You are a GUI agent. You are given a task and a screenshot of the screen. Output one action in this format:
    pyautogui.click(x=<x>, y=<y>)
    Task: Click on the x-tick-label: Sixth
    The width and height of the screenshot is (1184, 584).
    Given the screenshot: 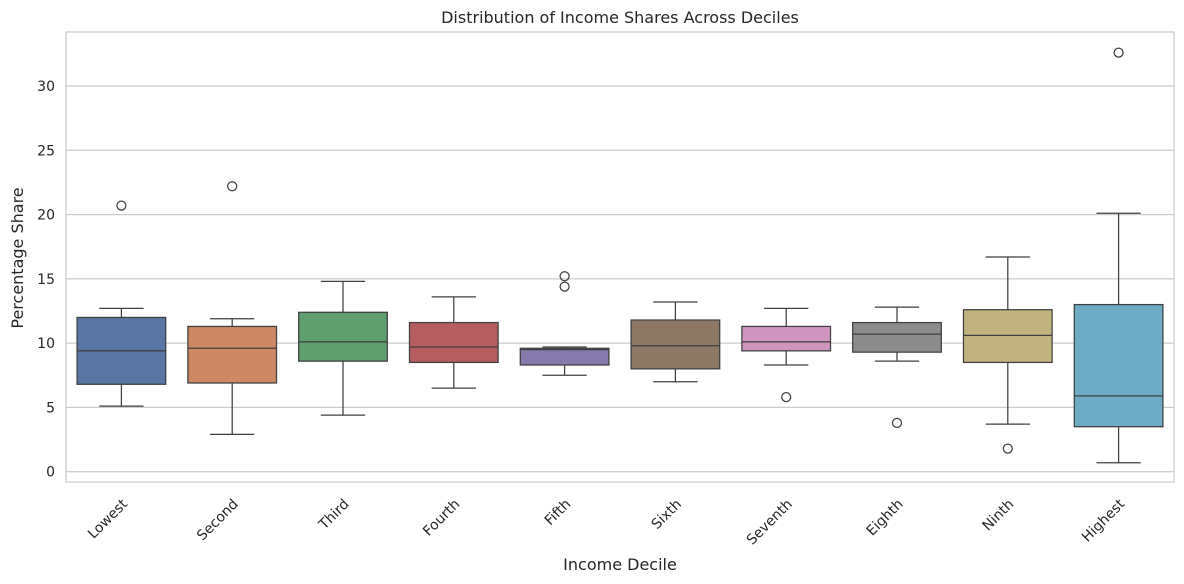 What is the action you would take?
    pyautogui.click(x=667, y=514)
    